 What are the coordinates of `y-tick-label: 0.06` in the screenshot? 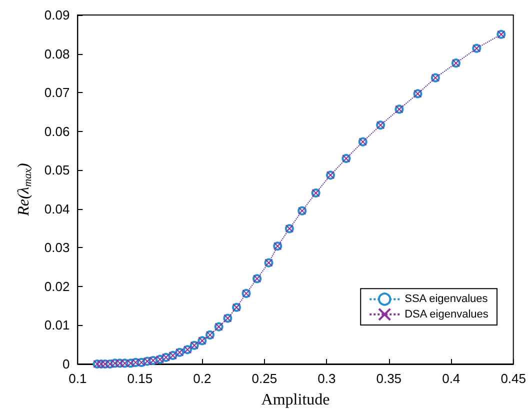 It's located at (57, 131).